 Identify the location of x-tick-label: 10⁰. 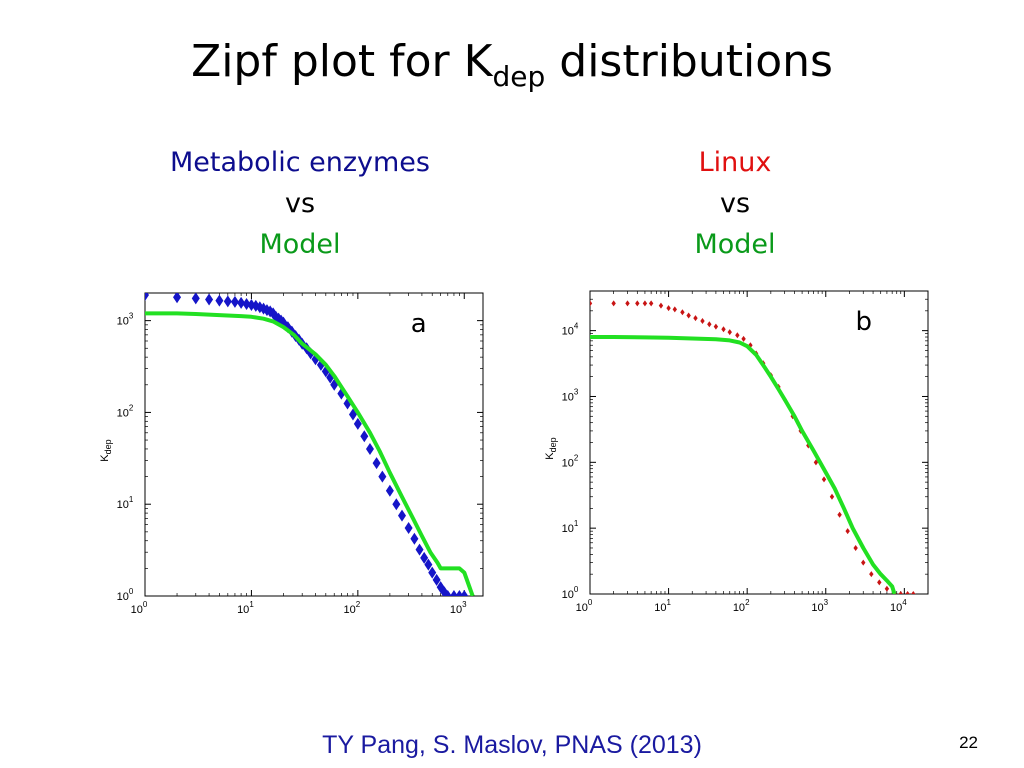
(139, 608).